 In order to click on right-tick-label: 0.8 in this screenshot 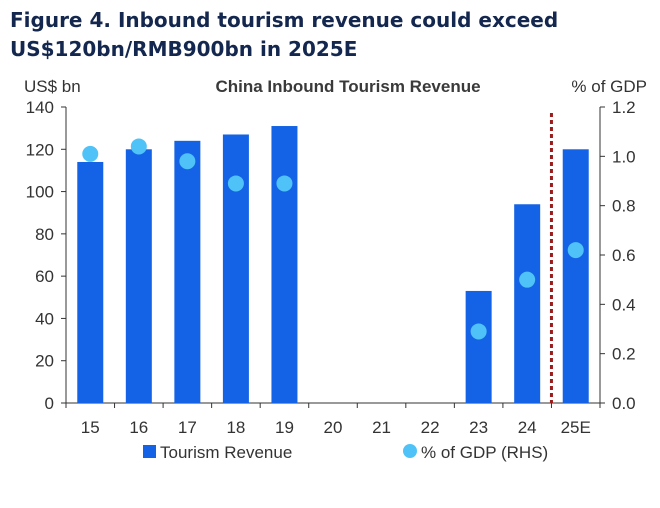, I will do `click(624, 206)`.